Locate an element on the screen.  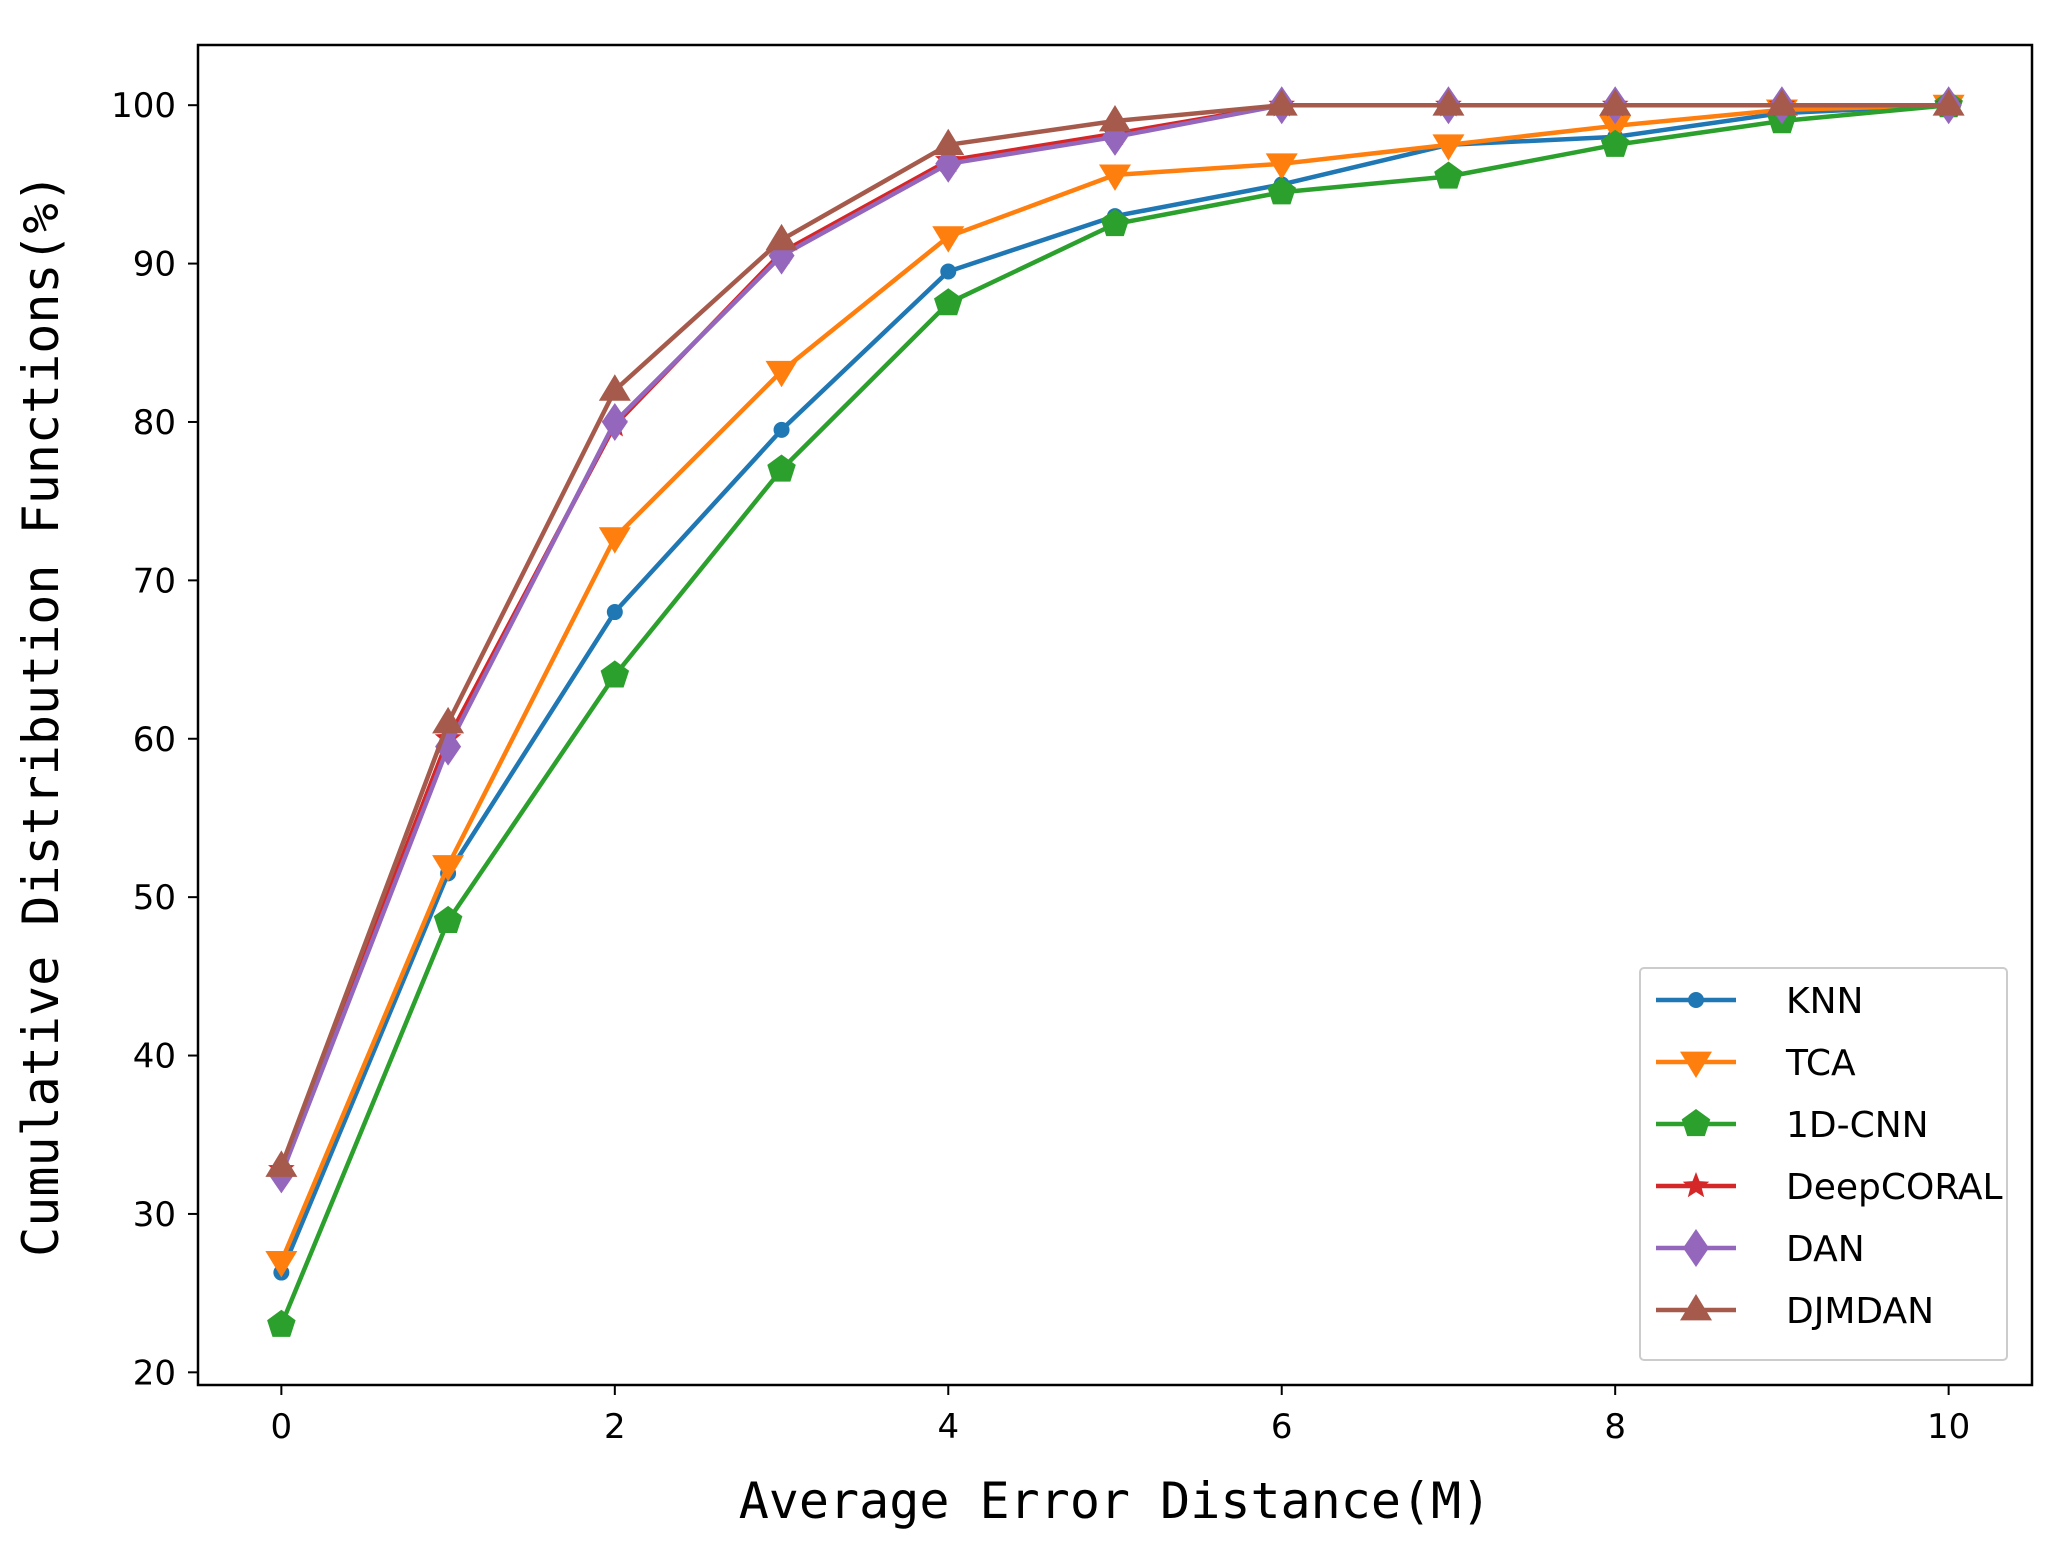
legend-item-1d-cnn: 1D-CNN is located at coordinates (1792, 1125).